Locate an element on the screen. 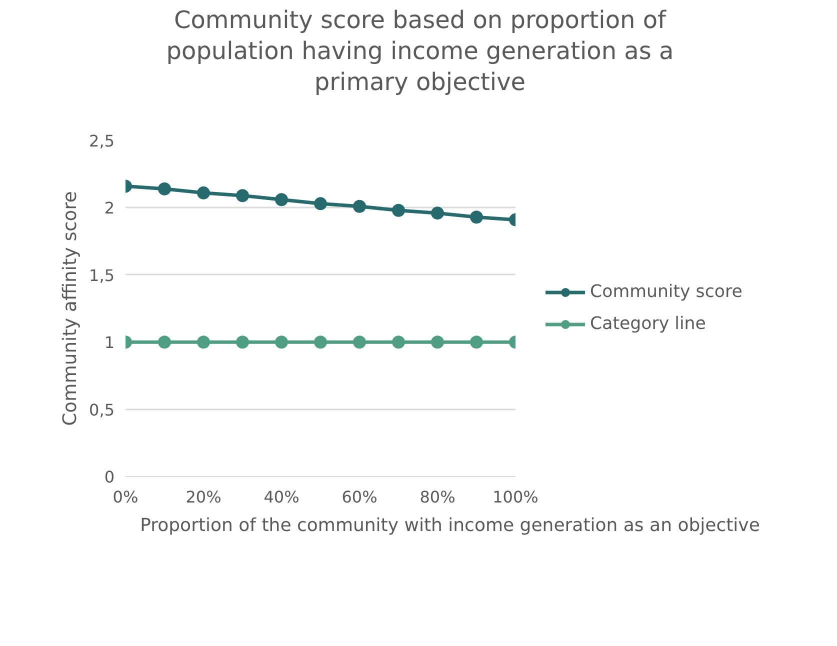  x-tick-label: 60% is located at coordinates (360, 497).